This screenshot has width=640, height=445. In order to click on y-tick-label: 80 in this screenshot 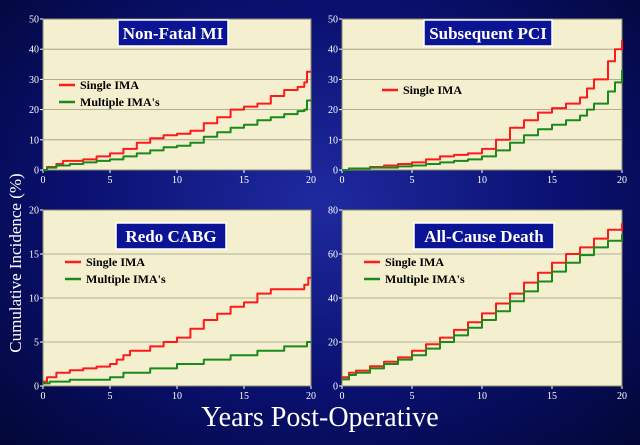, I will do `click(333, 211)`.